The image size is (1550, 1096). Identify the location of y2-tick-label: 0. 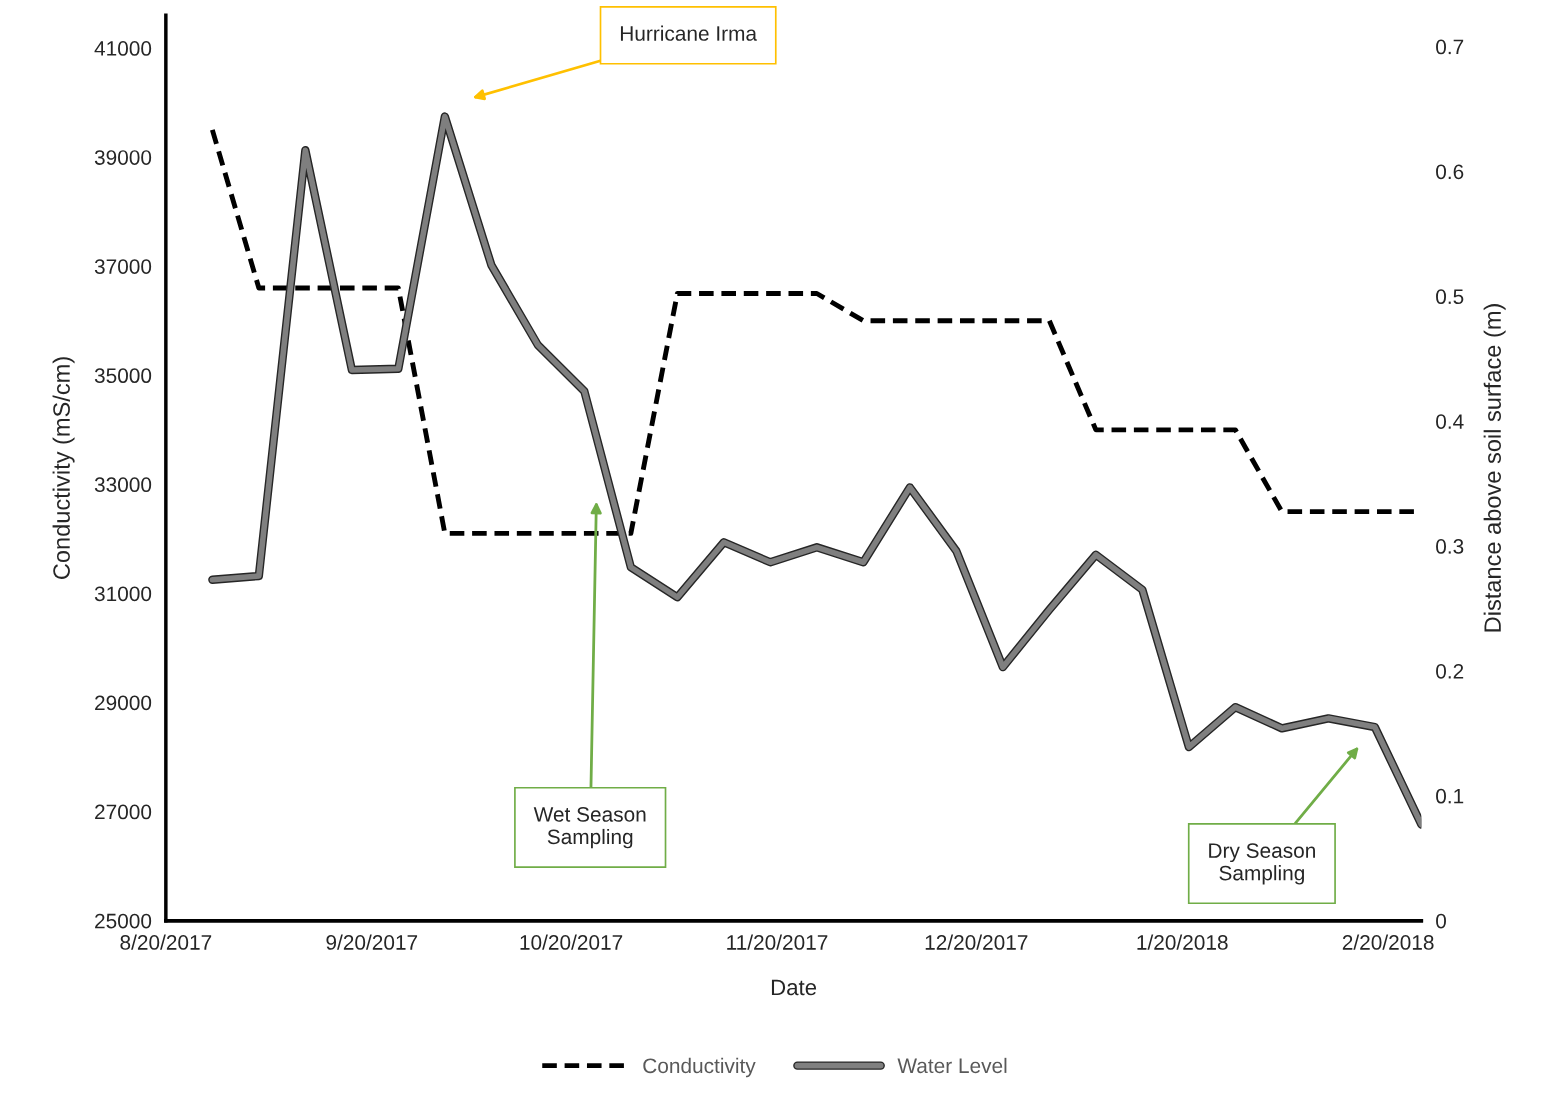
(1441, 921).